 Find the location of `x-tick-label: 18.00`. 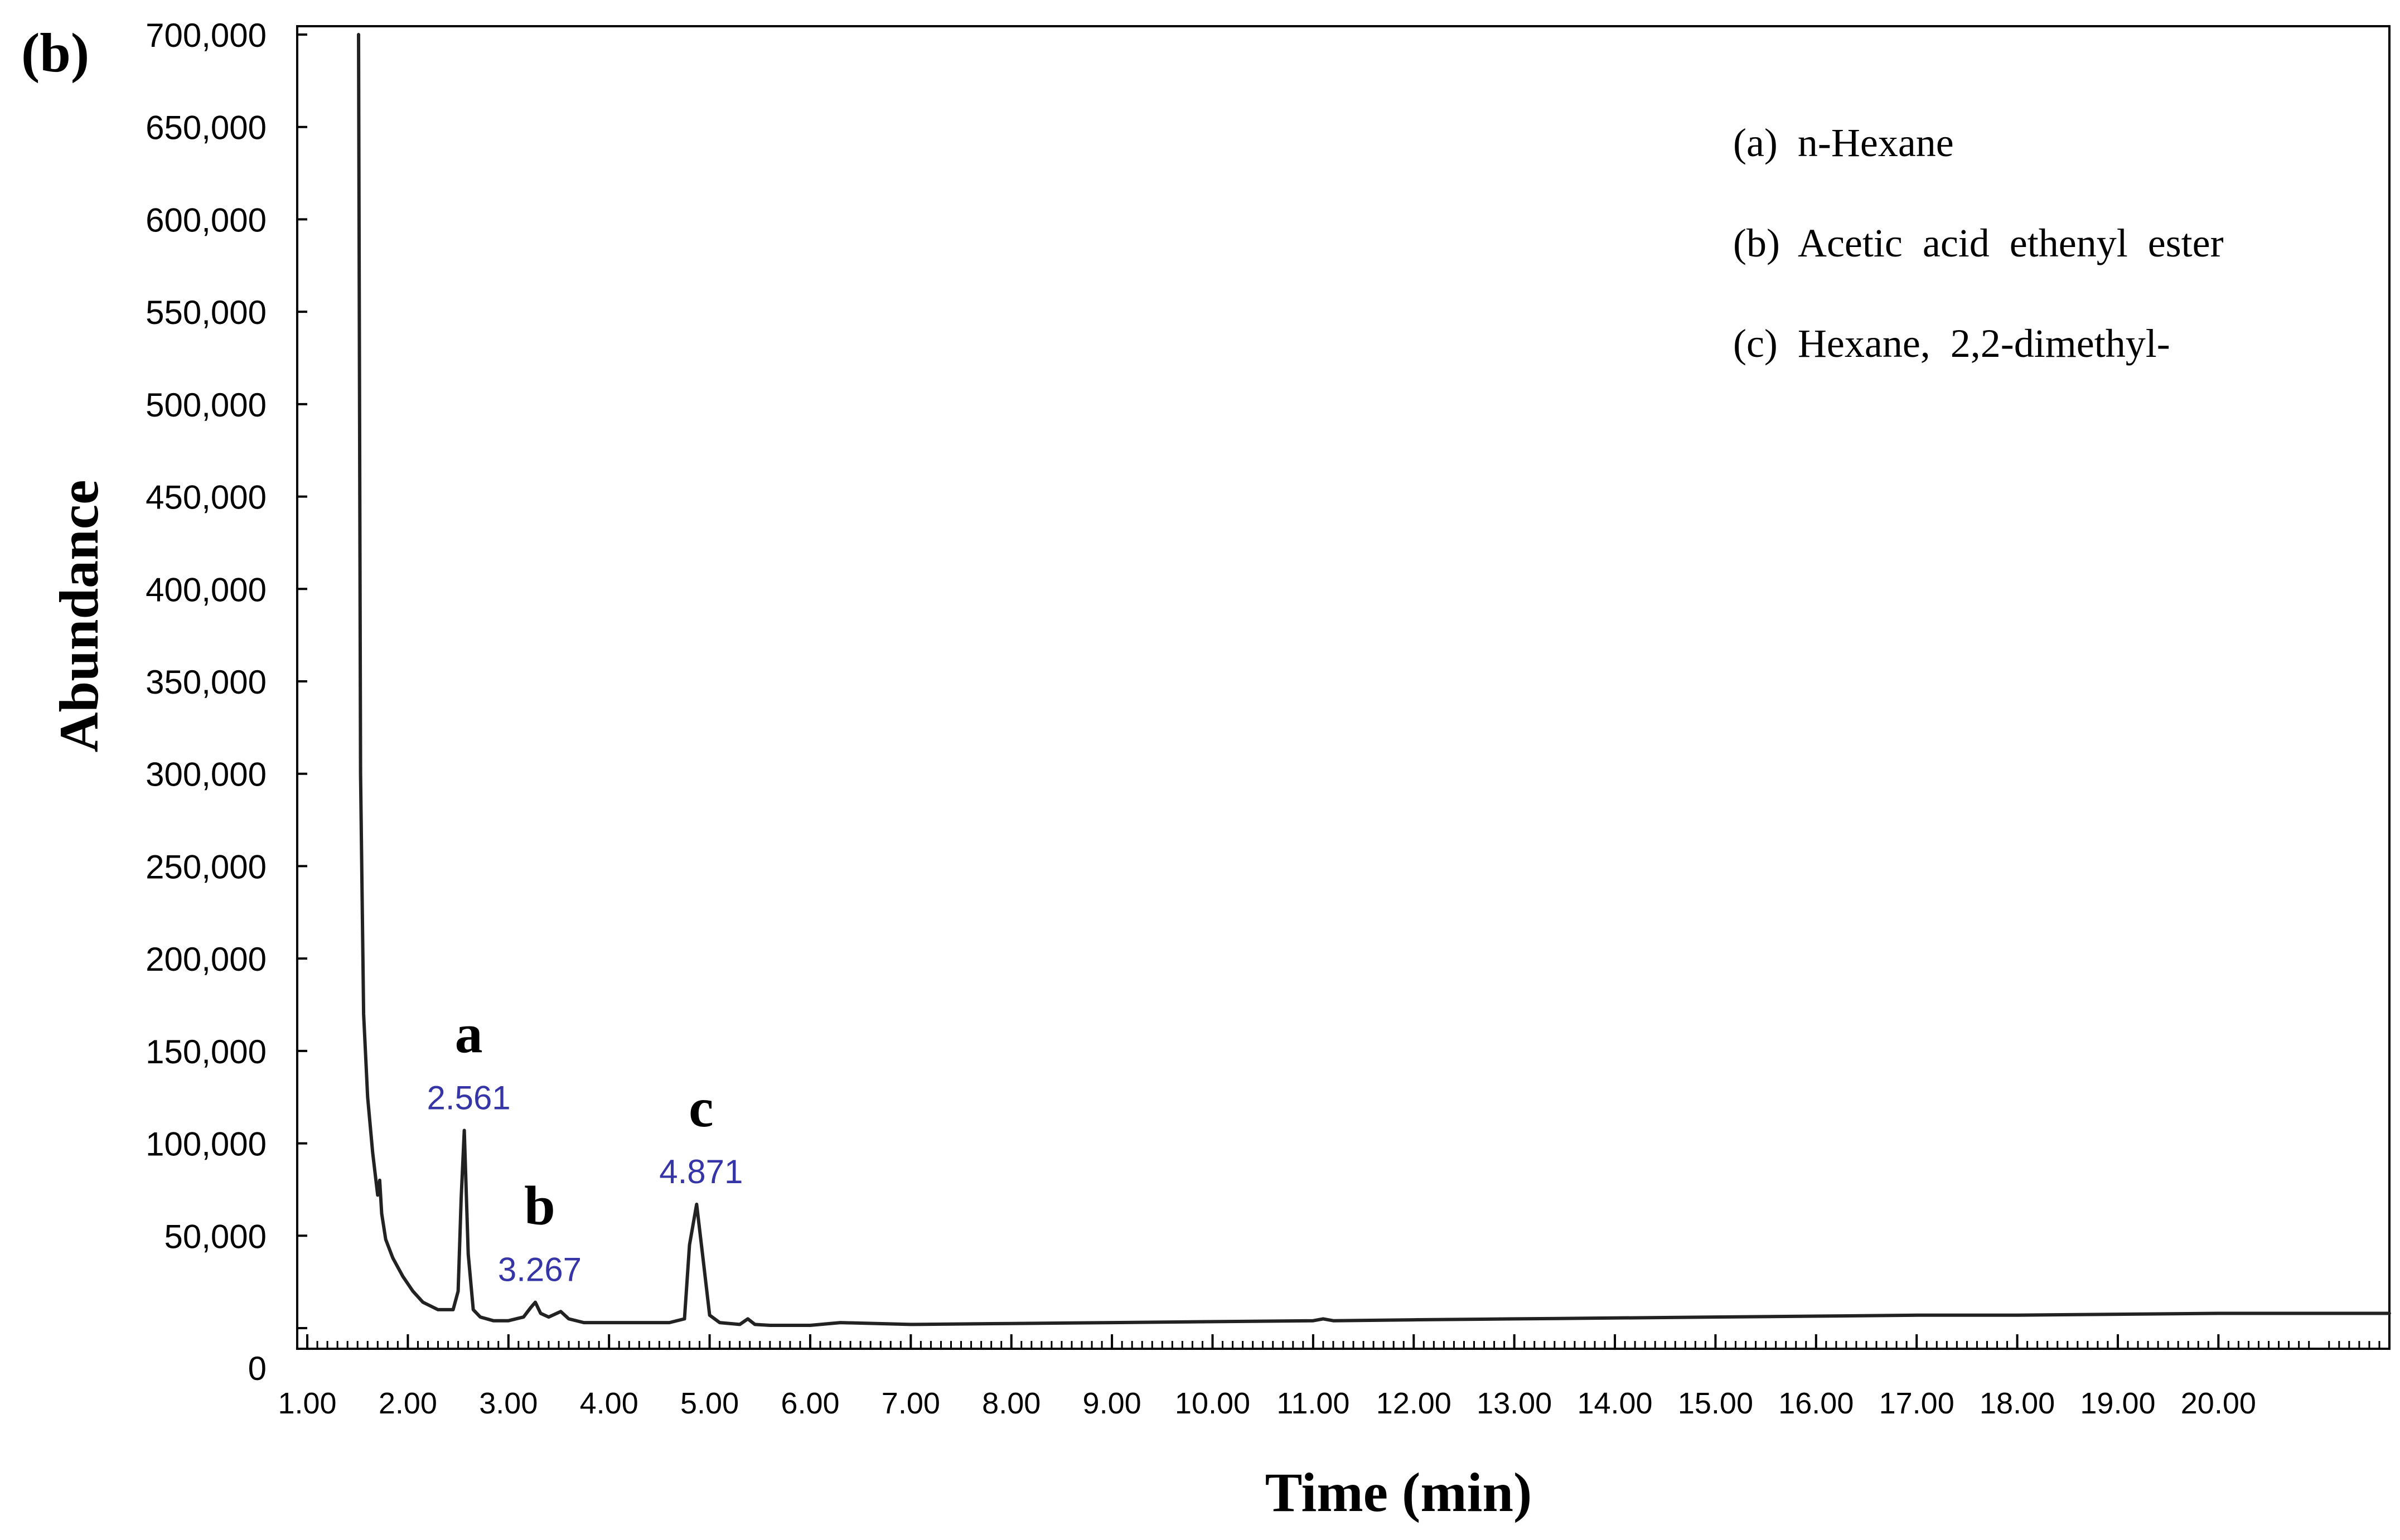

x-tick-label: 18.00 is located at coordinates (2017, 1403).